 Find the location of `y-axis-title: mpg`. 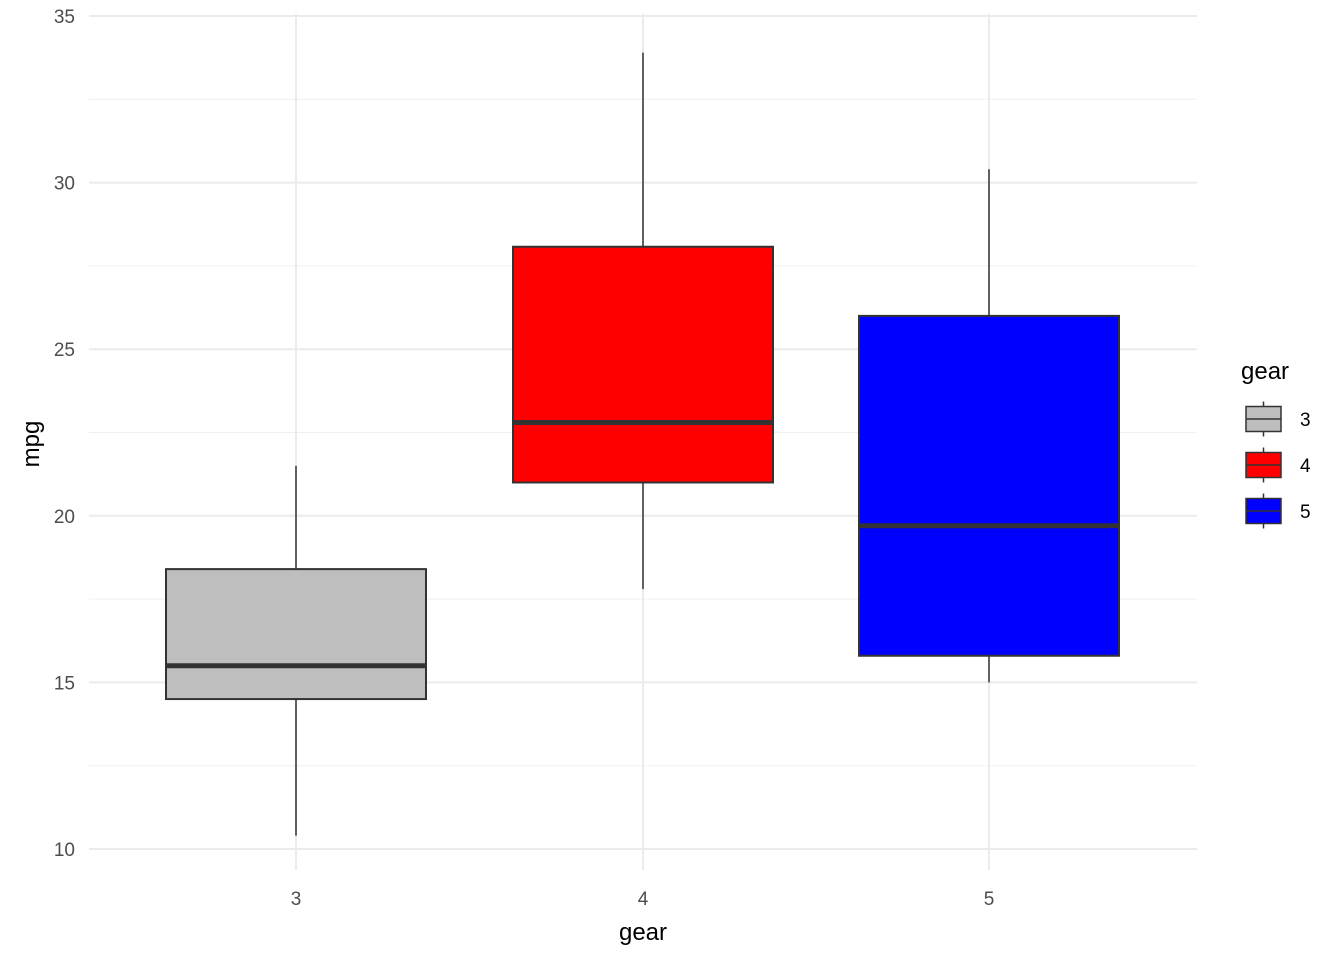

y-axis-title: mpg is located at coordinates (31, 444).